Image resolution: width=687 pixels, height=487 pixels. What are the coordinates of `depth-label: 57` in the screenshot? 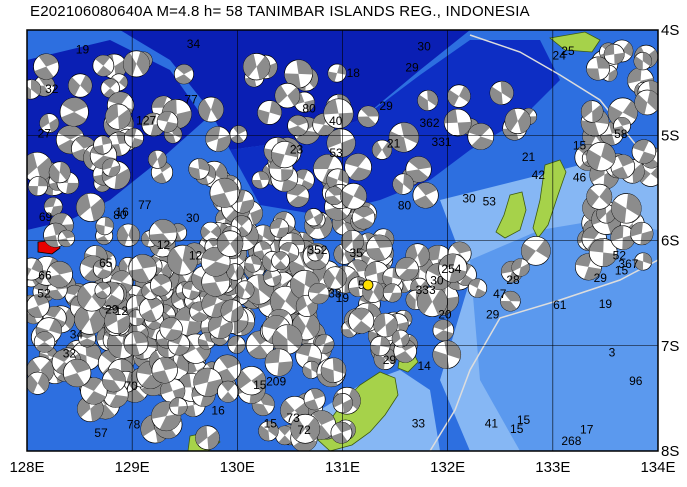 It's located at (101, 433).